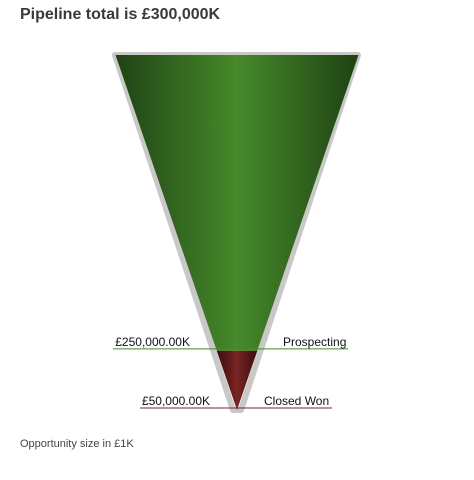  Describe the element at coordinates (77, 444) in the screenshot. I see `chart-footnote: Opportunity size in £1K` at that location.